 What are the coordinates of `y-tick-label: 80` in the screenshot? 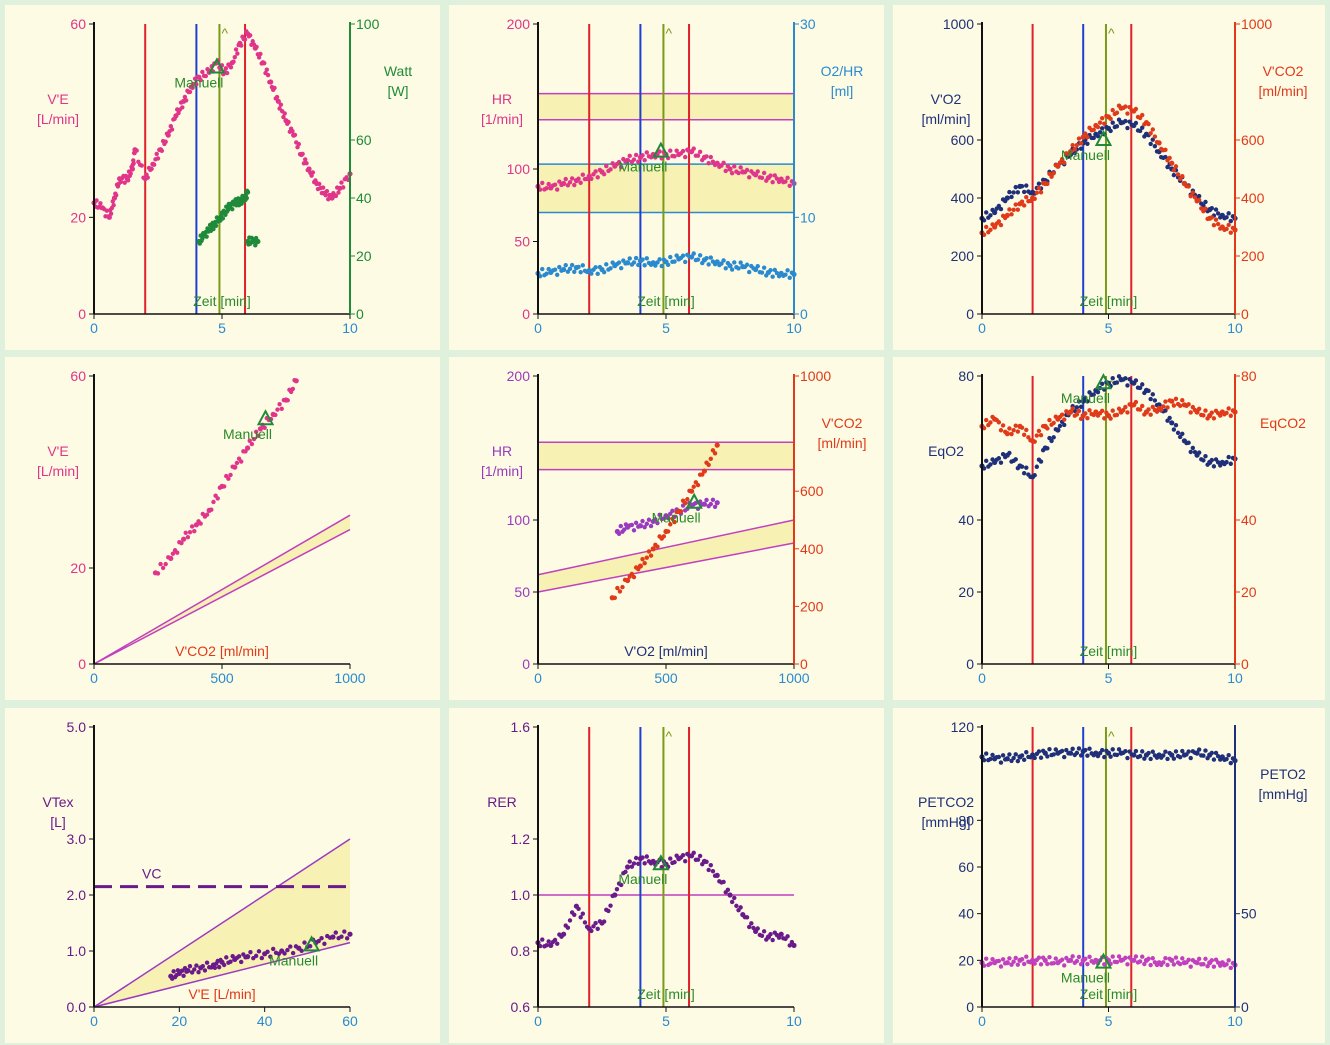 It's located at (966, 376).